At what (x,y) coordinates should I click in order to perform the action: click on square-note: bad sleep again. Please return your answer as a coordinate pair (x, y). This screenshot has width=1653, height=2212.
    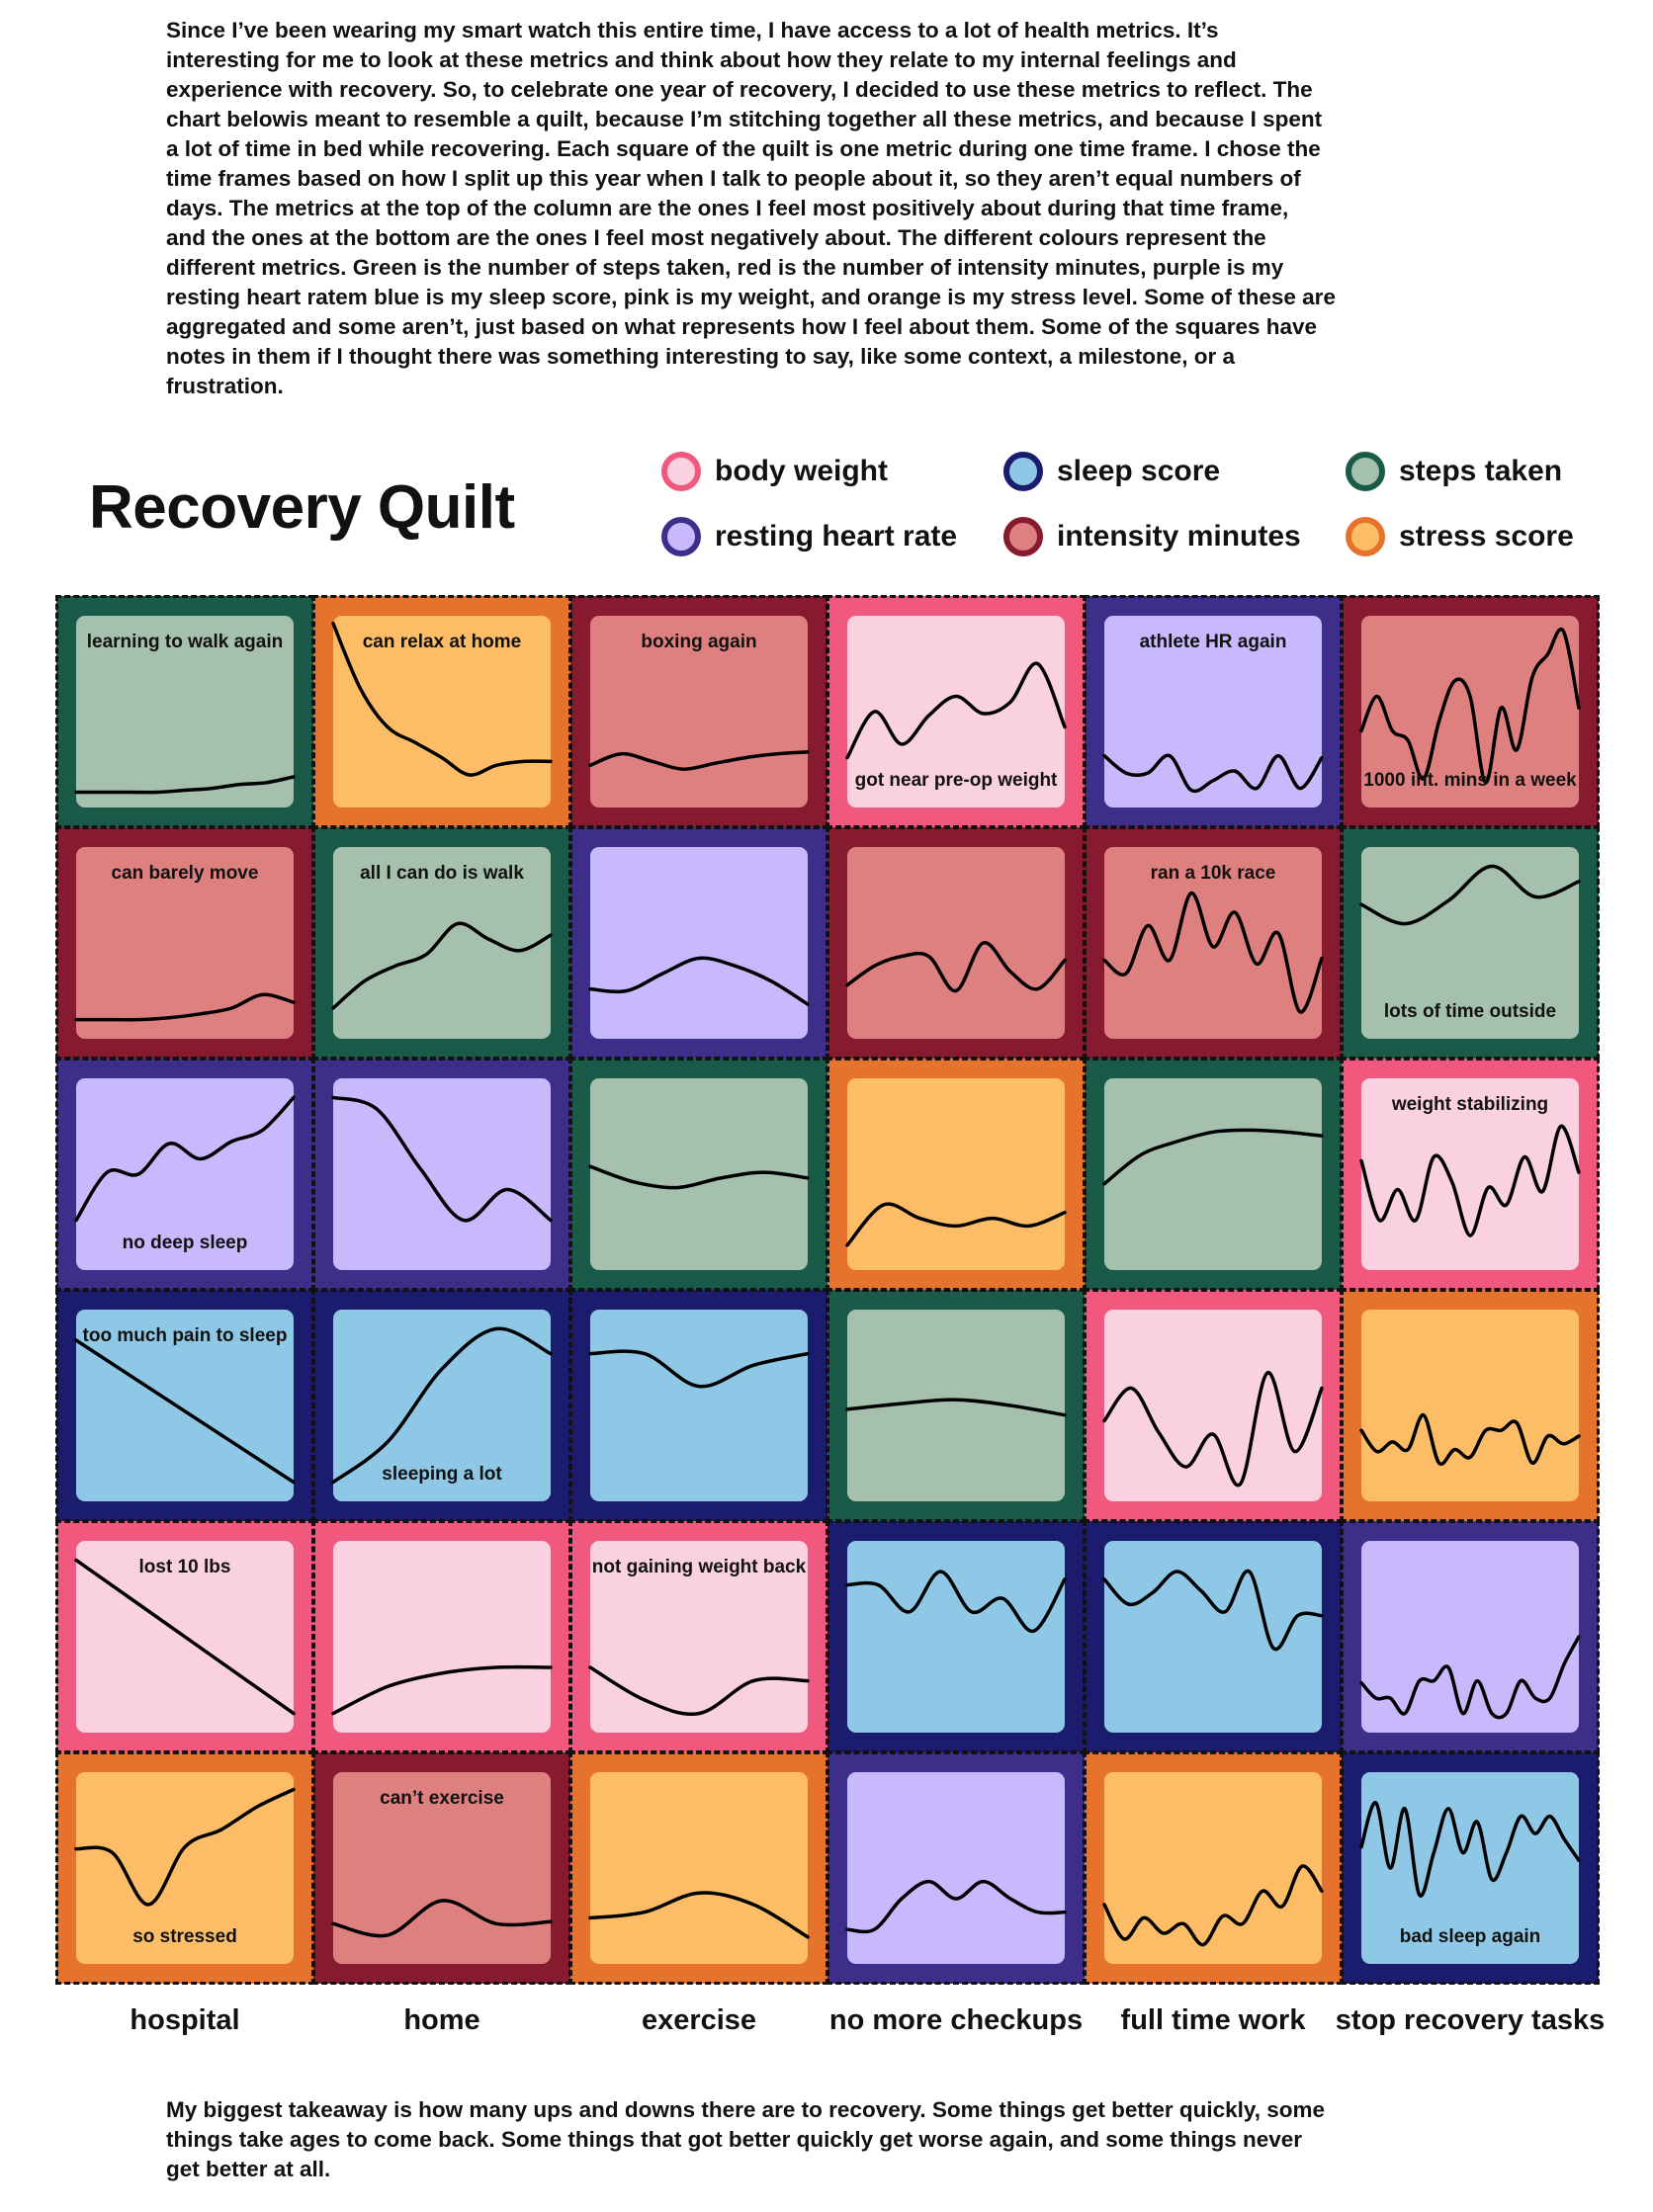
    Looking at the image, I should click on (1470, 1936).